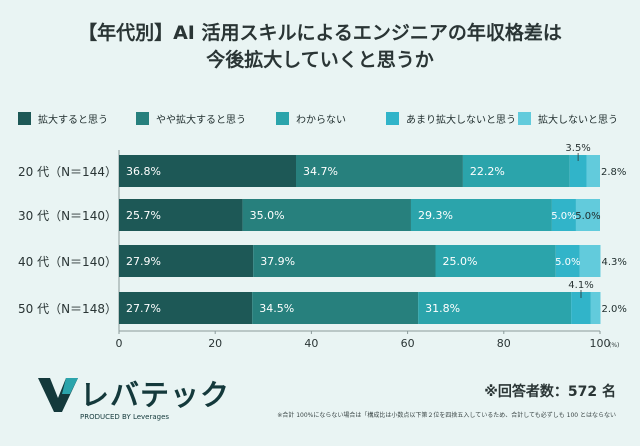 This screenshot has height=446, width=640. What do you see at coordinates (613, 262) in the screenshot?
I see `data-label: 4.3%` at bounding box center [613, 262].